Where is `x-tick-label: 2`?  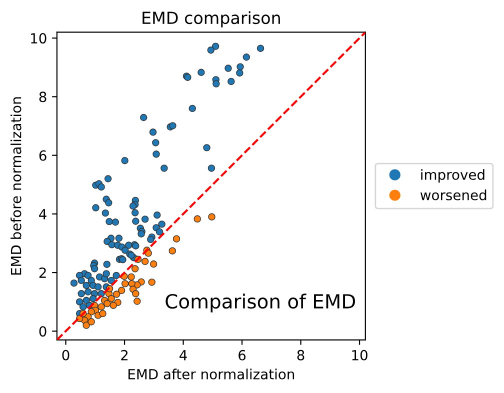 x-tick-label: 2 is located at coordinates (124, 355).